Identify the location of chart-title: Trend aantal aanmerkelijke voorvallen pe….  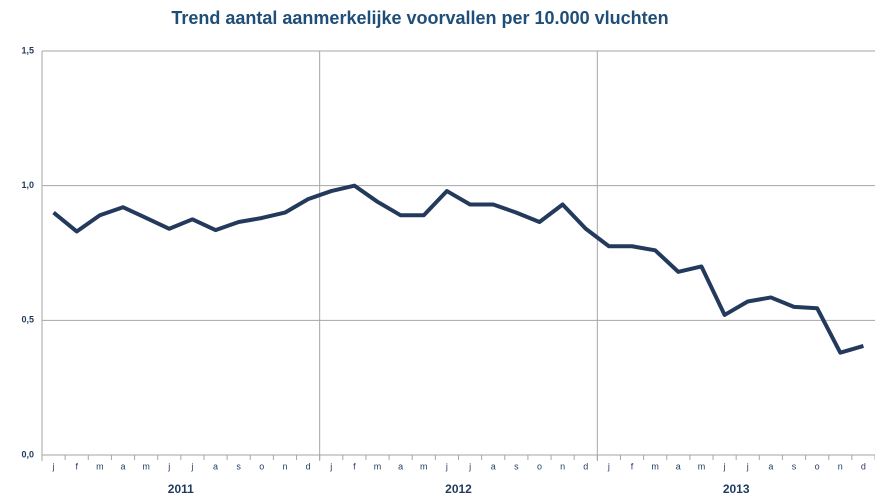
(419, 18).